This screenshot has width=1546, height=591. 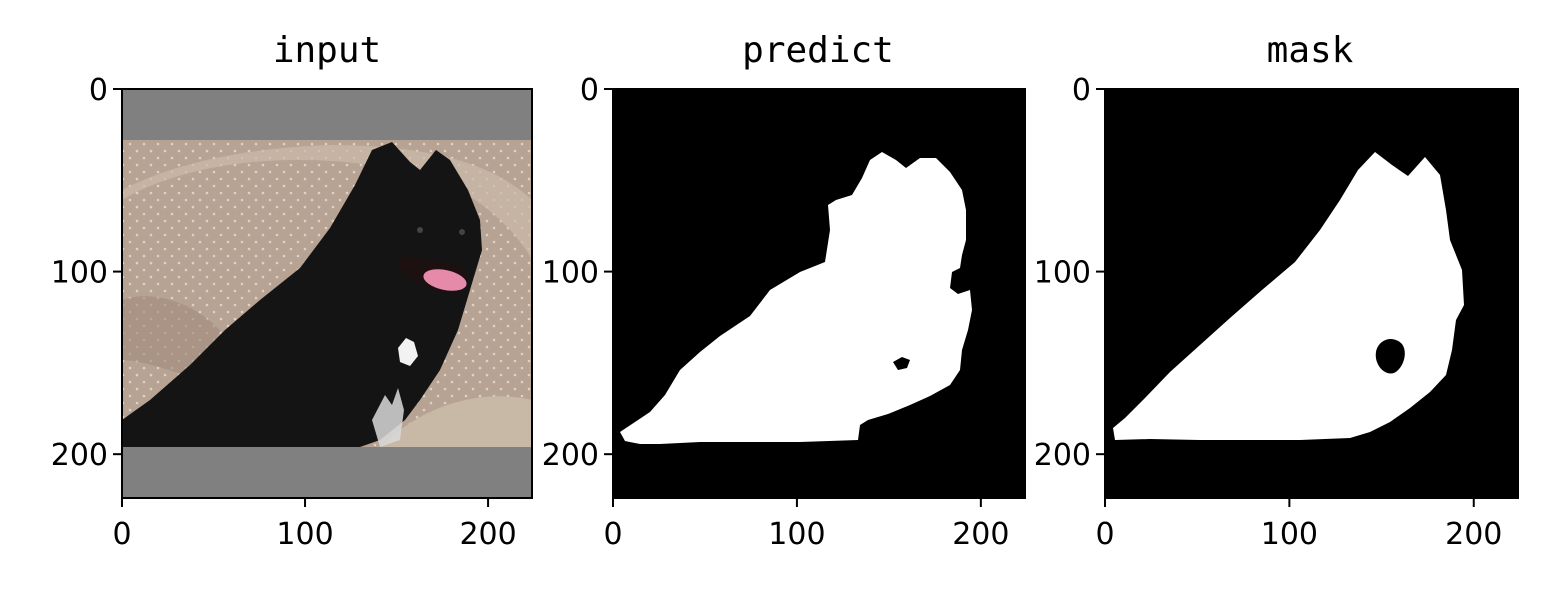 I want to click on dog-silhouette, so click(x=302, y=294).